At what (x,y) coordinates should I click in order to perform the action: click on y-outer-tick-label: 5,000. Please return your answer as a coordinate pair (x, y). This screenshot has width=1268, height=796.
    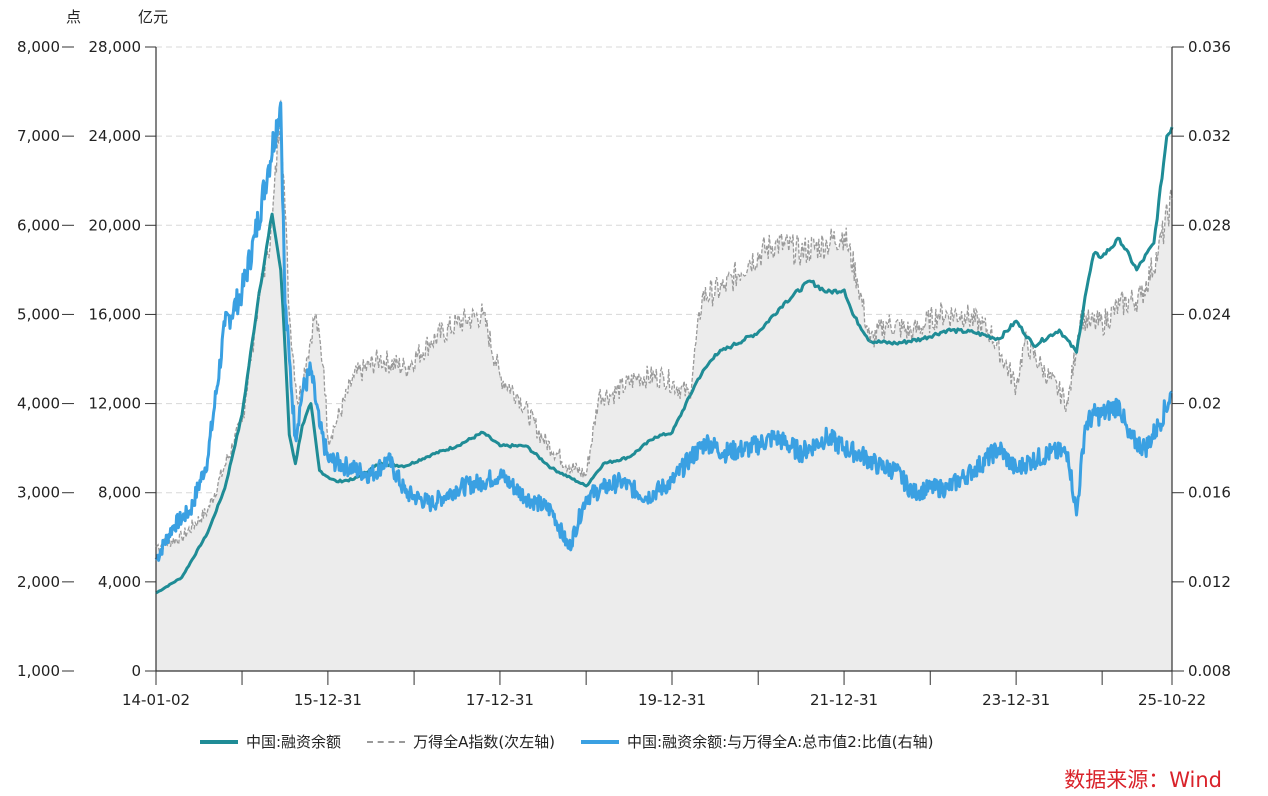
    Looking at the image, I should click on (38, 314).